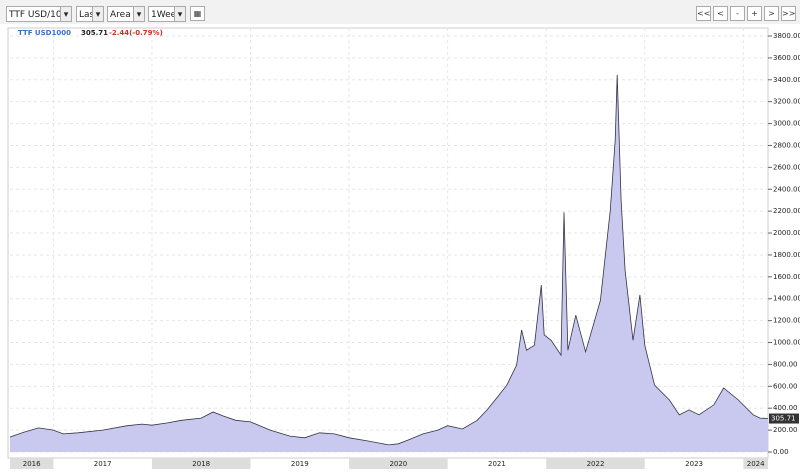 The width and height of the screenshot is (800, 476). I want to click on nav-button: -, so click(737, 13).